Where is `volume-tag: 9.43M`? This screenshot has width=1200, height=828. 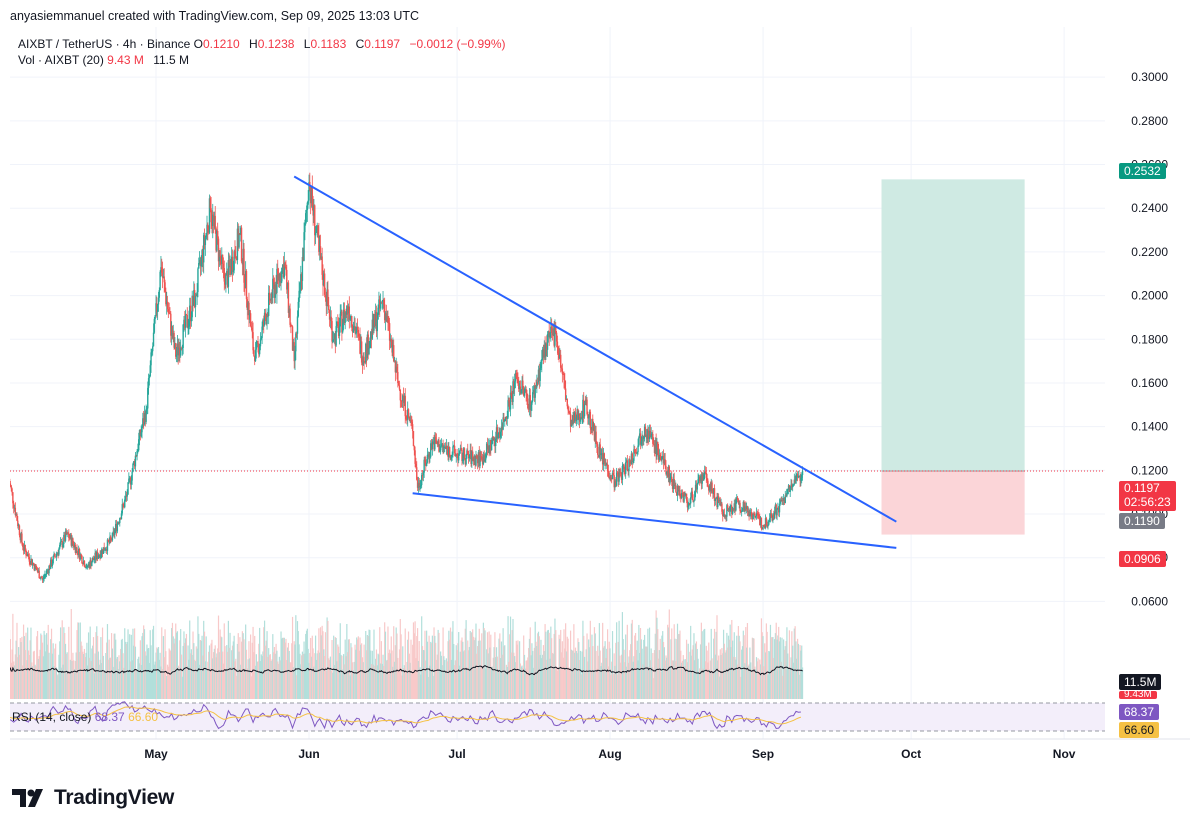 volume-tag: 9.43M is located at coordinates (1138, 695).